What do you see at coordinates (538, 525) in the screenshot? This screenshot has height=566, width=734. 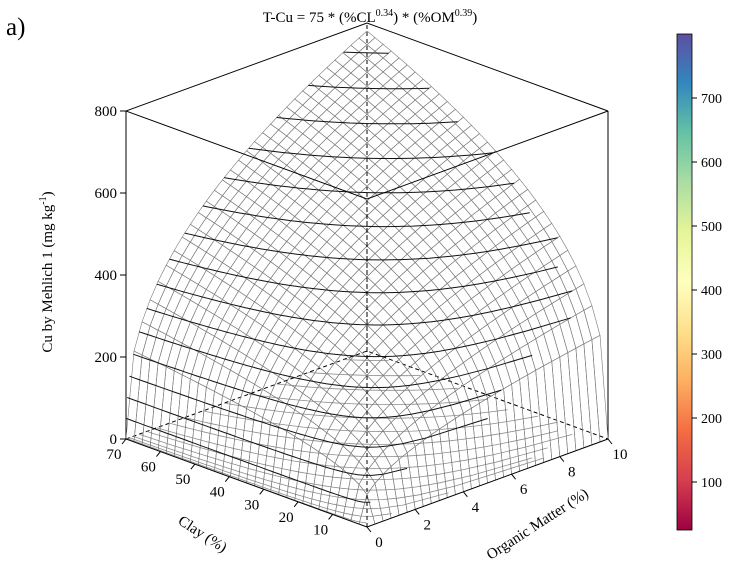 I see `y-axis-label: Organic Matter (%)` at bounding box center [538, 525].